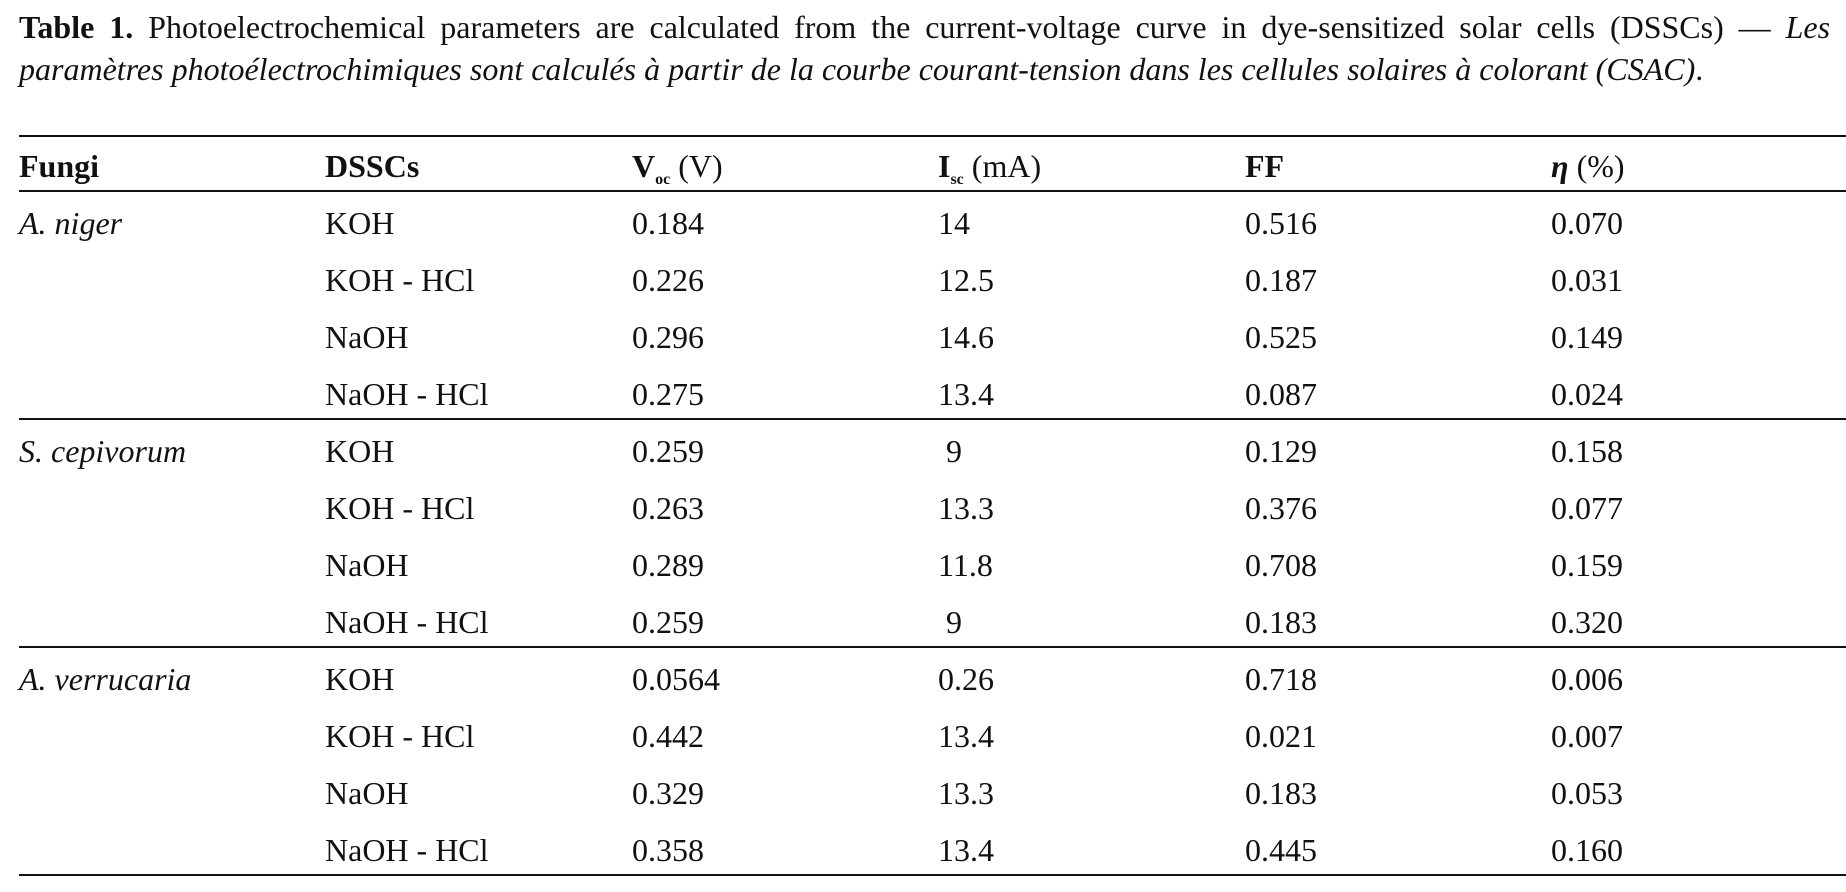  What do you see at coordinates (1281, 223) in the screenshot?
I see `cell-ff: 0.516` at bounding box center [1281, 223].